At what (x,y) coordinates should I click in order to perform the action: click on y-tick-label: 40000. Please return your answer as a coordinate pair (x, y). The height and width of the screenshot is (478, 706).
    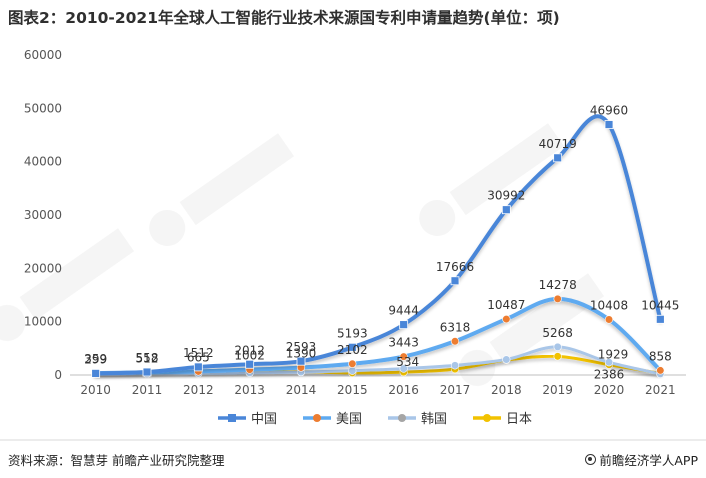
    Looking at the image, I should click on (43, 162).